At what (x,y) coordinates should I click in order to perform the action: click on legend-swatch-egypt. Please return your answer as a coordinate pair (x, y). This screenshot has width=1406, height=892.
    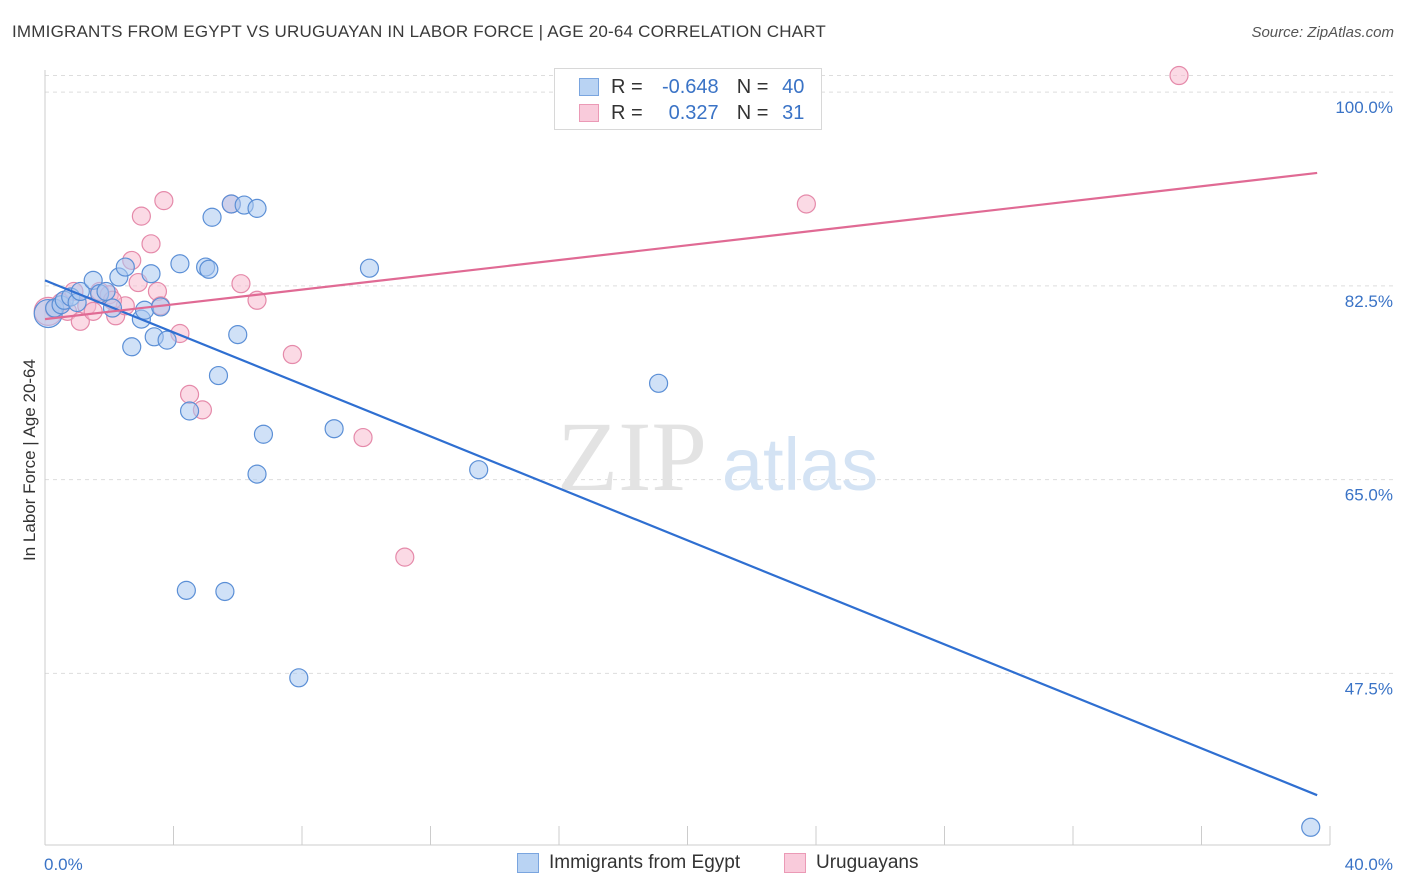
    Looking at the image, I should click on (589, 87).